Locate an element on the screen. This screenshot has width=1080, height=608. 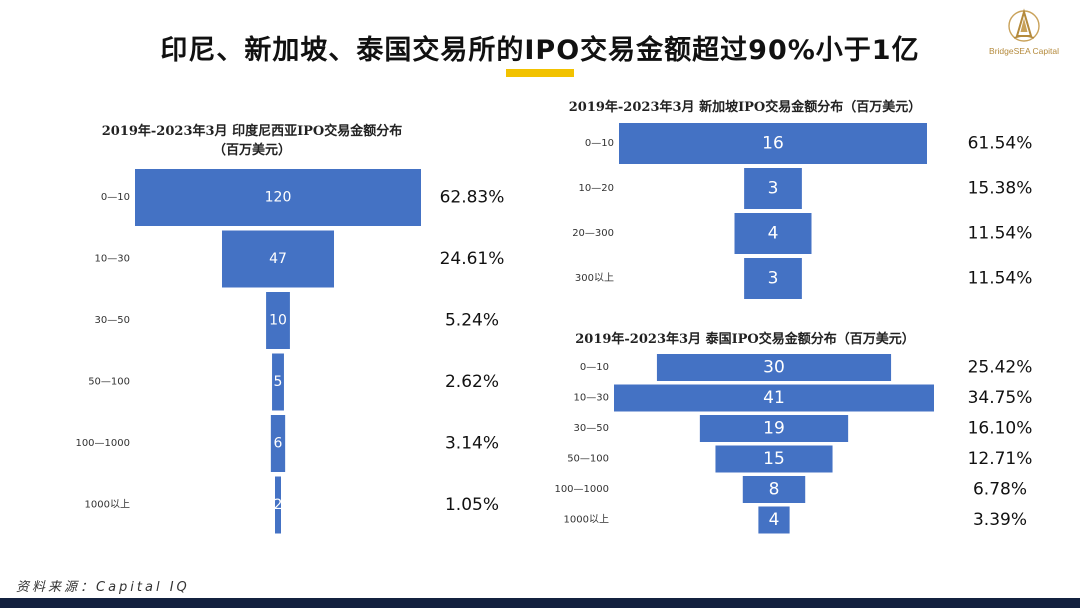
bar-value-label: 8 is located at coordinates (774, 490).